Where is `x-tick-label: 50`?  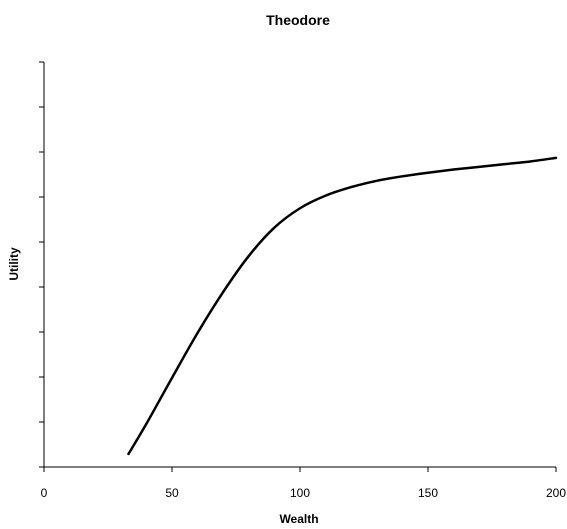
x-tick-label: 50 is located at coordinates (172, 493).